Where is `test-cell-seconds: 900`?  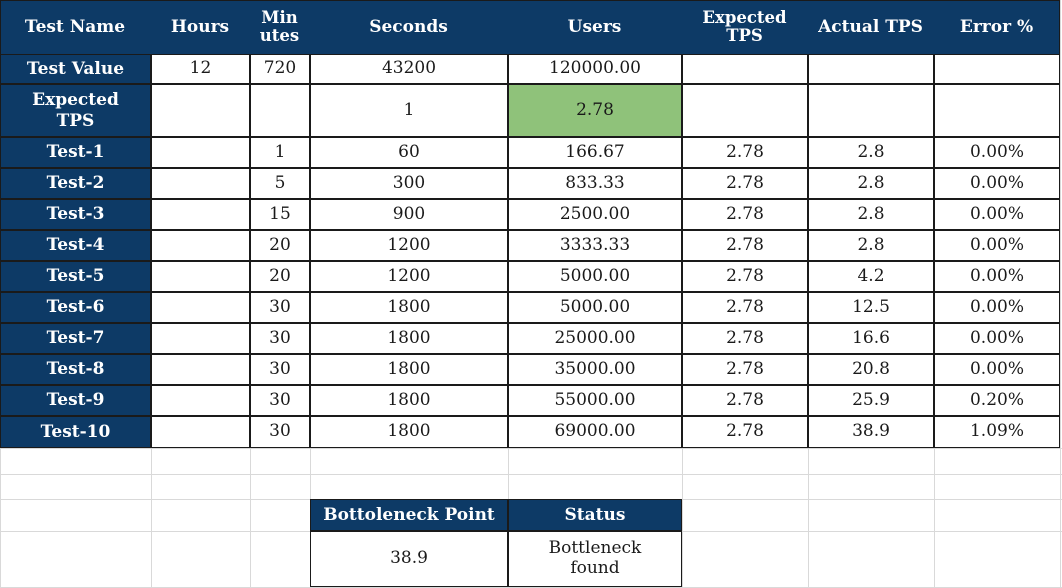
test-cell-seconds: 900 is located at coordinates (409, 214).